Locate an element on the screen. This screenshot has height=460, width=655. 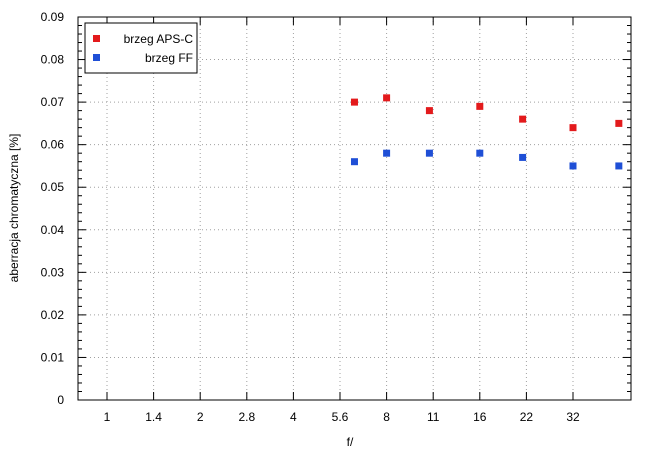
x-tick-label: 8 is located at coordinates (386, 417).